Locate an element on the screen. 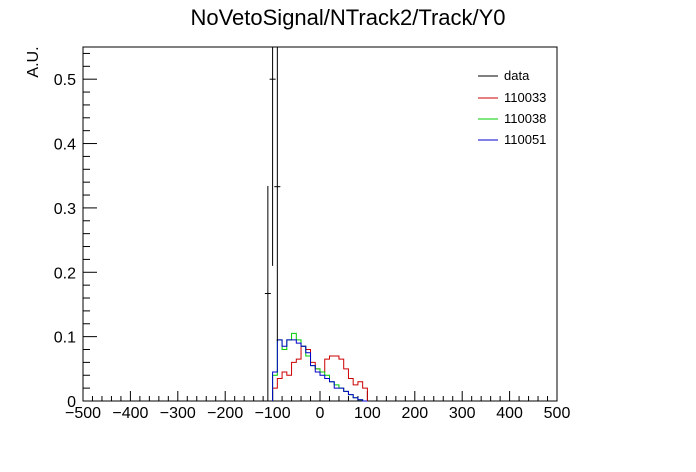 This screenshot has width=696, height=472. y-tick-label: 0.5 is located at coordinates (65, 80).